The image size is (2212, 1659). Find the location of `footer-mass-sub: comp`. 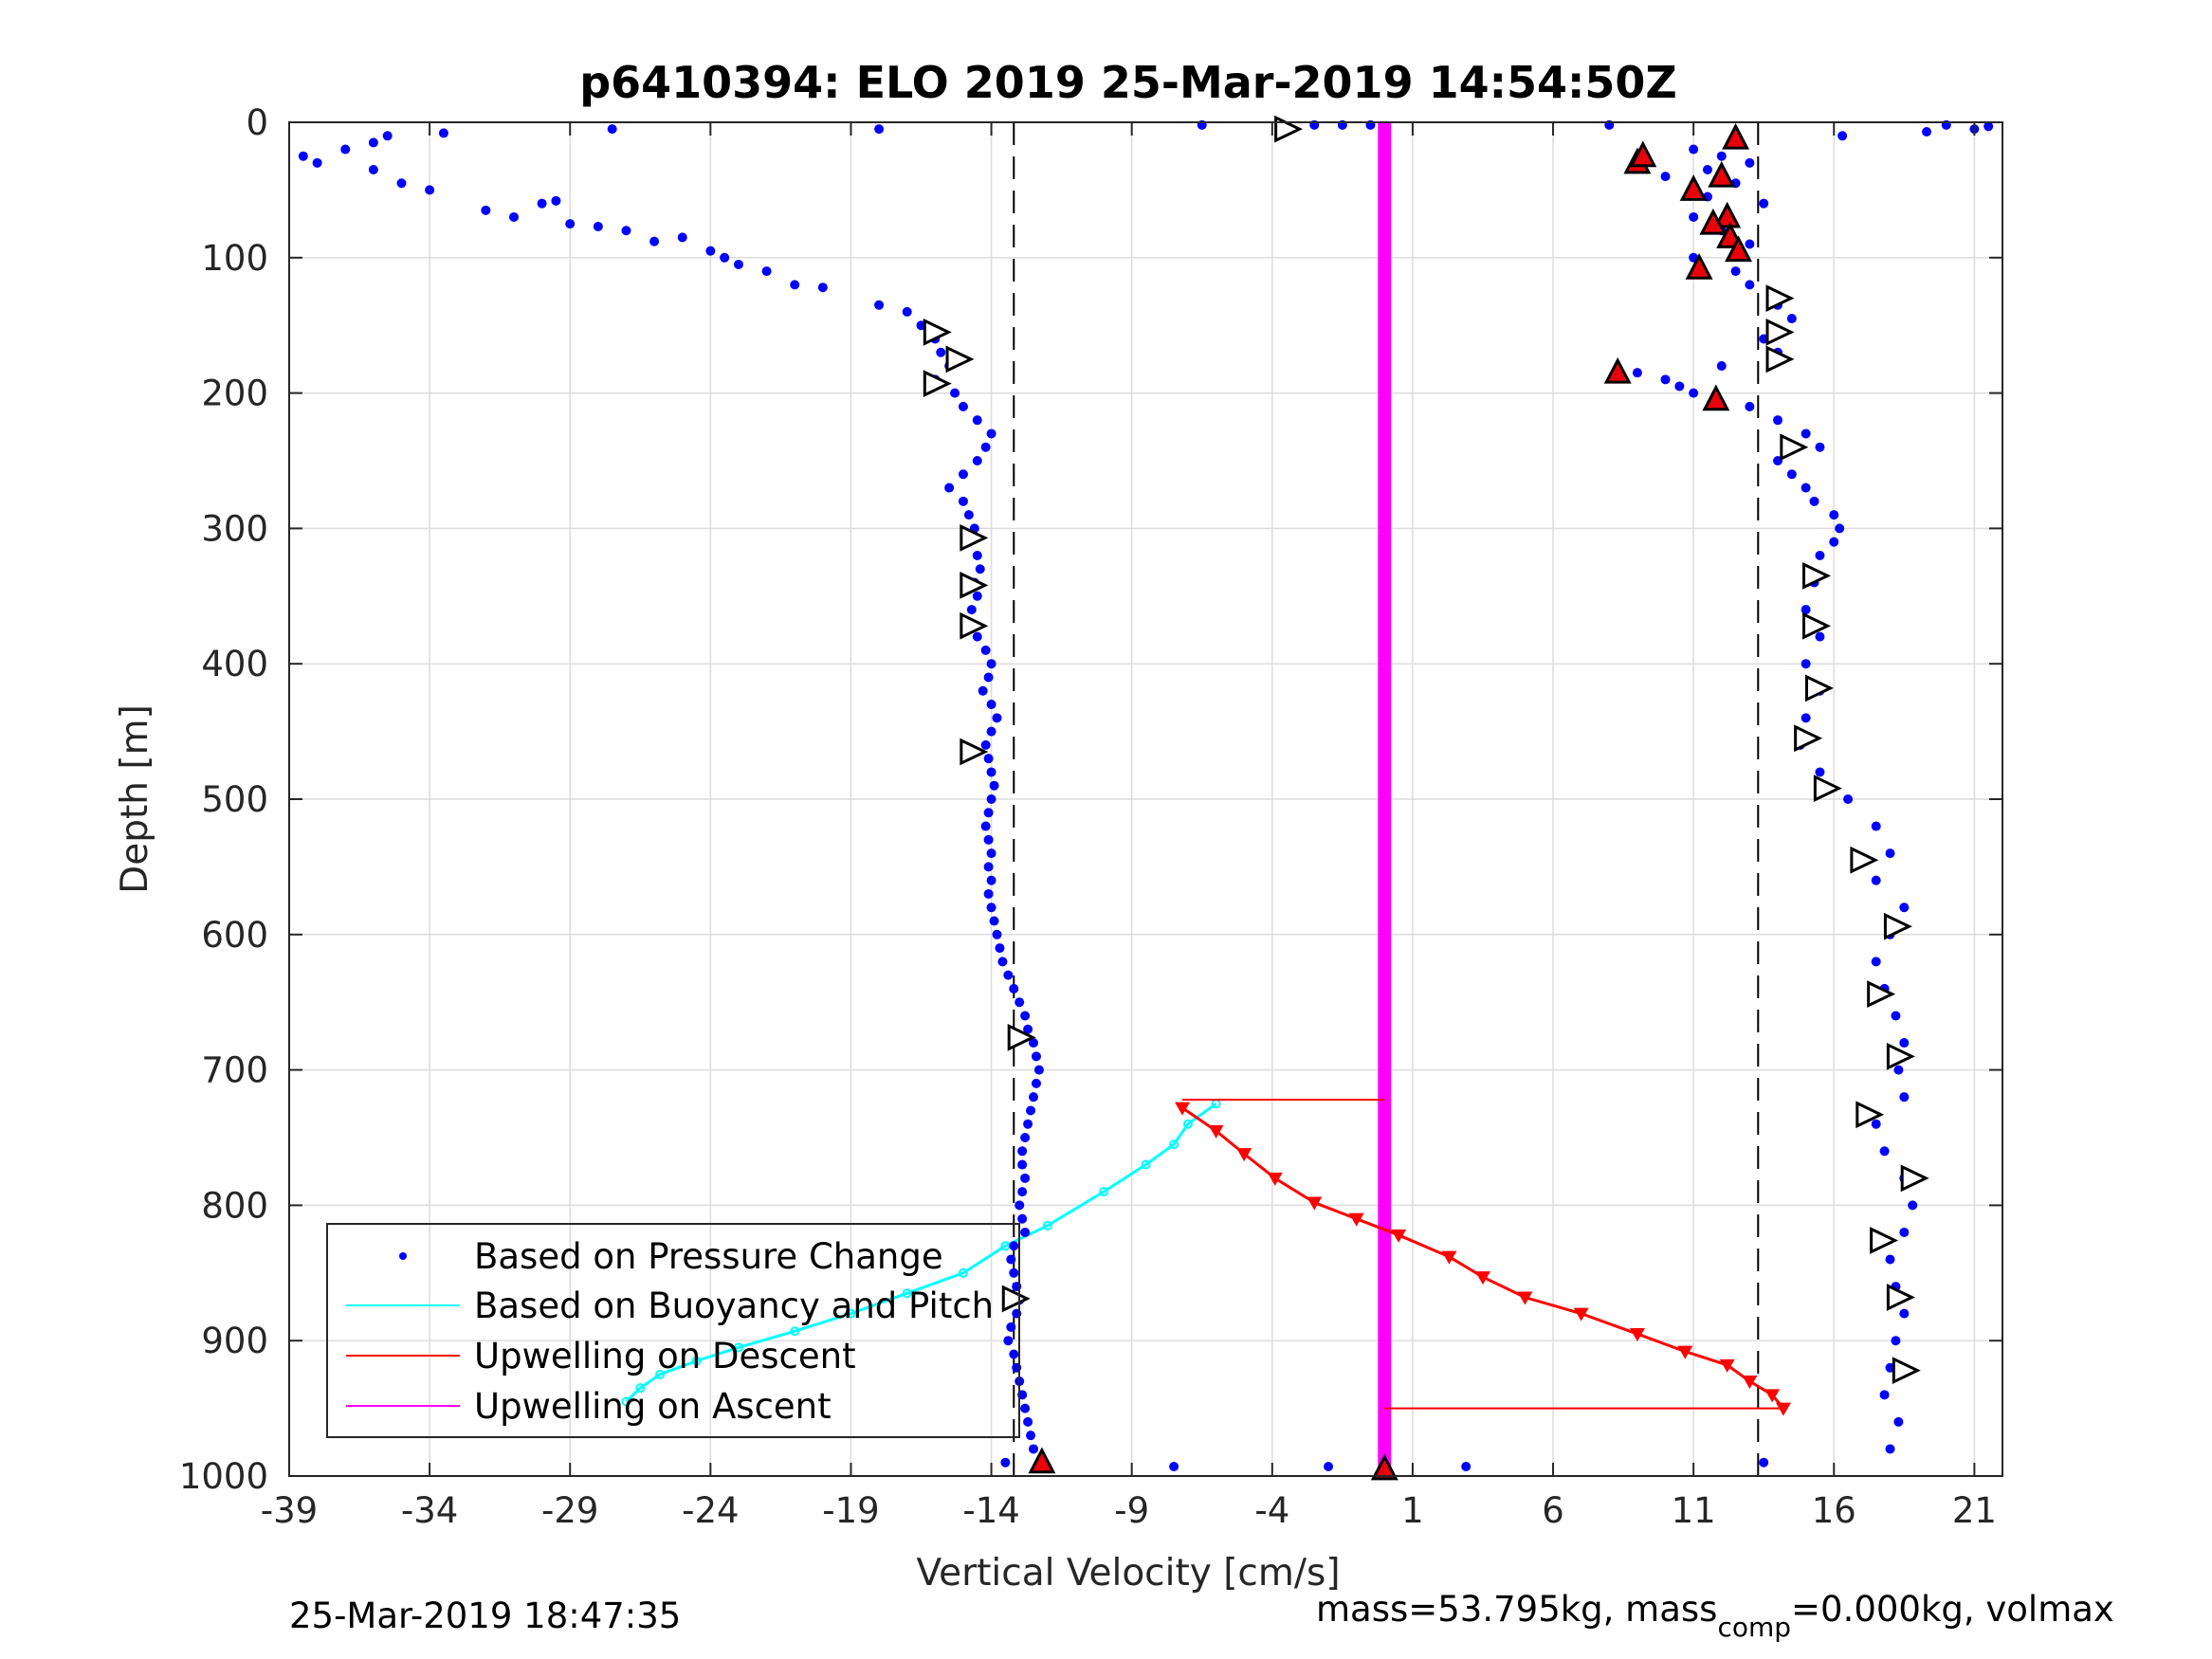

footer-mass-sub: comp is located at coordinates (1754, 1627).